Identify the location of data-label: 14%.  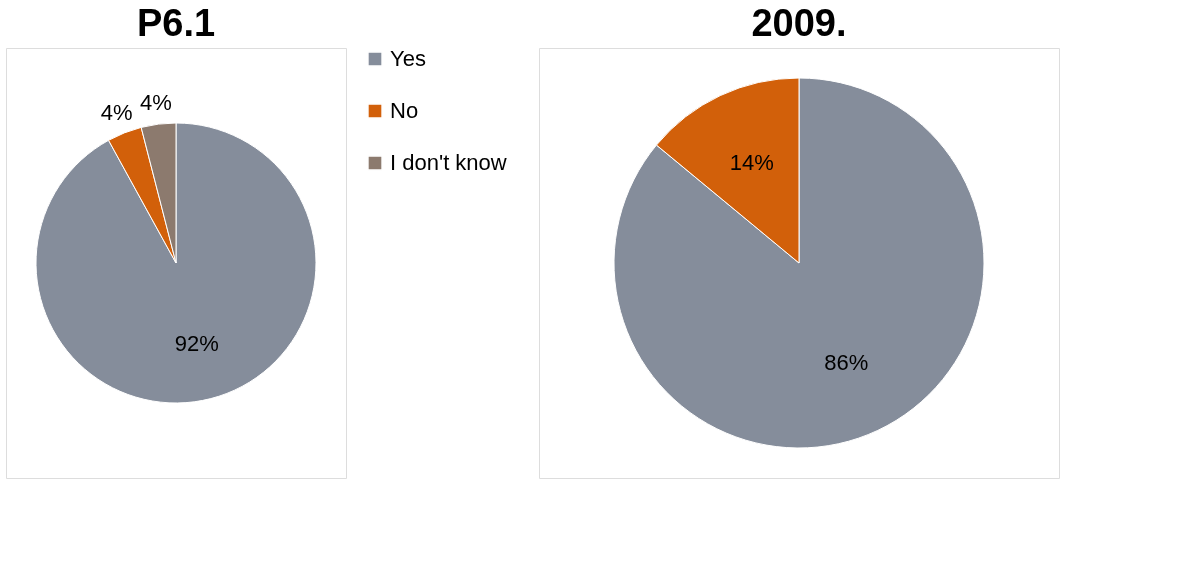
(751, 162).